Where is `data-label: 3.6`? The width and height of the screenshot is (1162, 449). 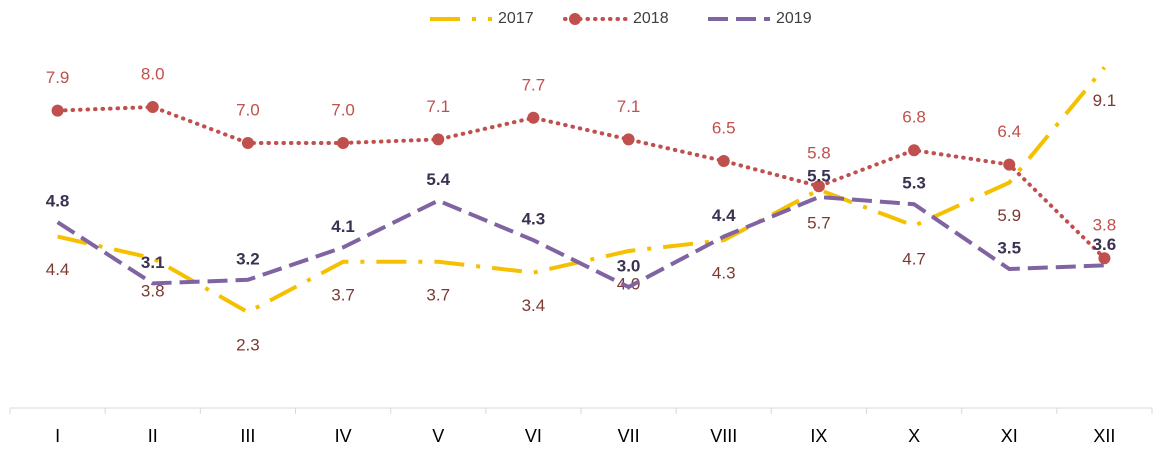
data-label: 3.6 is located at coordinates (1105, 244).